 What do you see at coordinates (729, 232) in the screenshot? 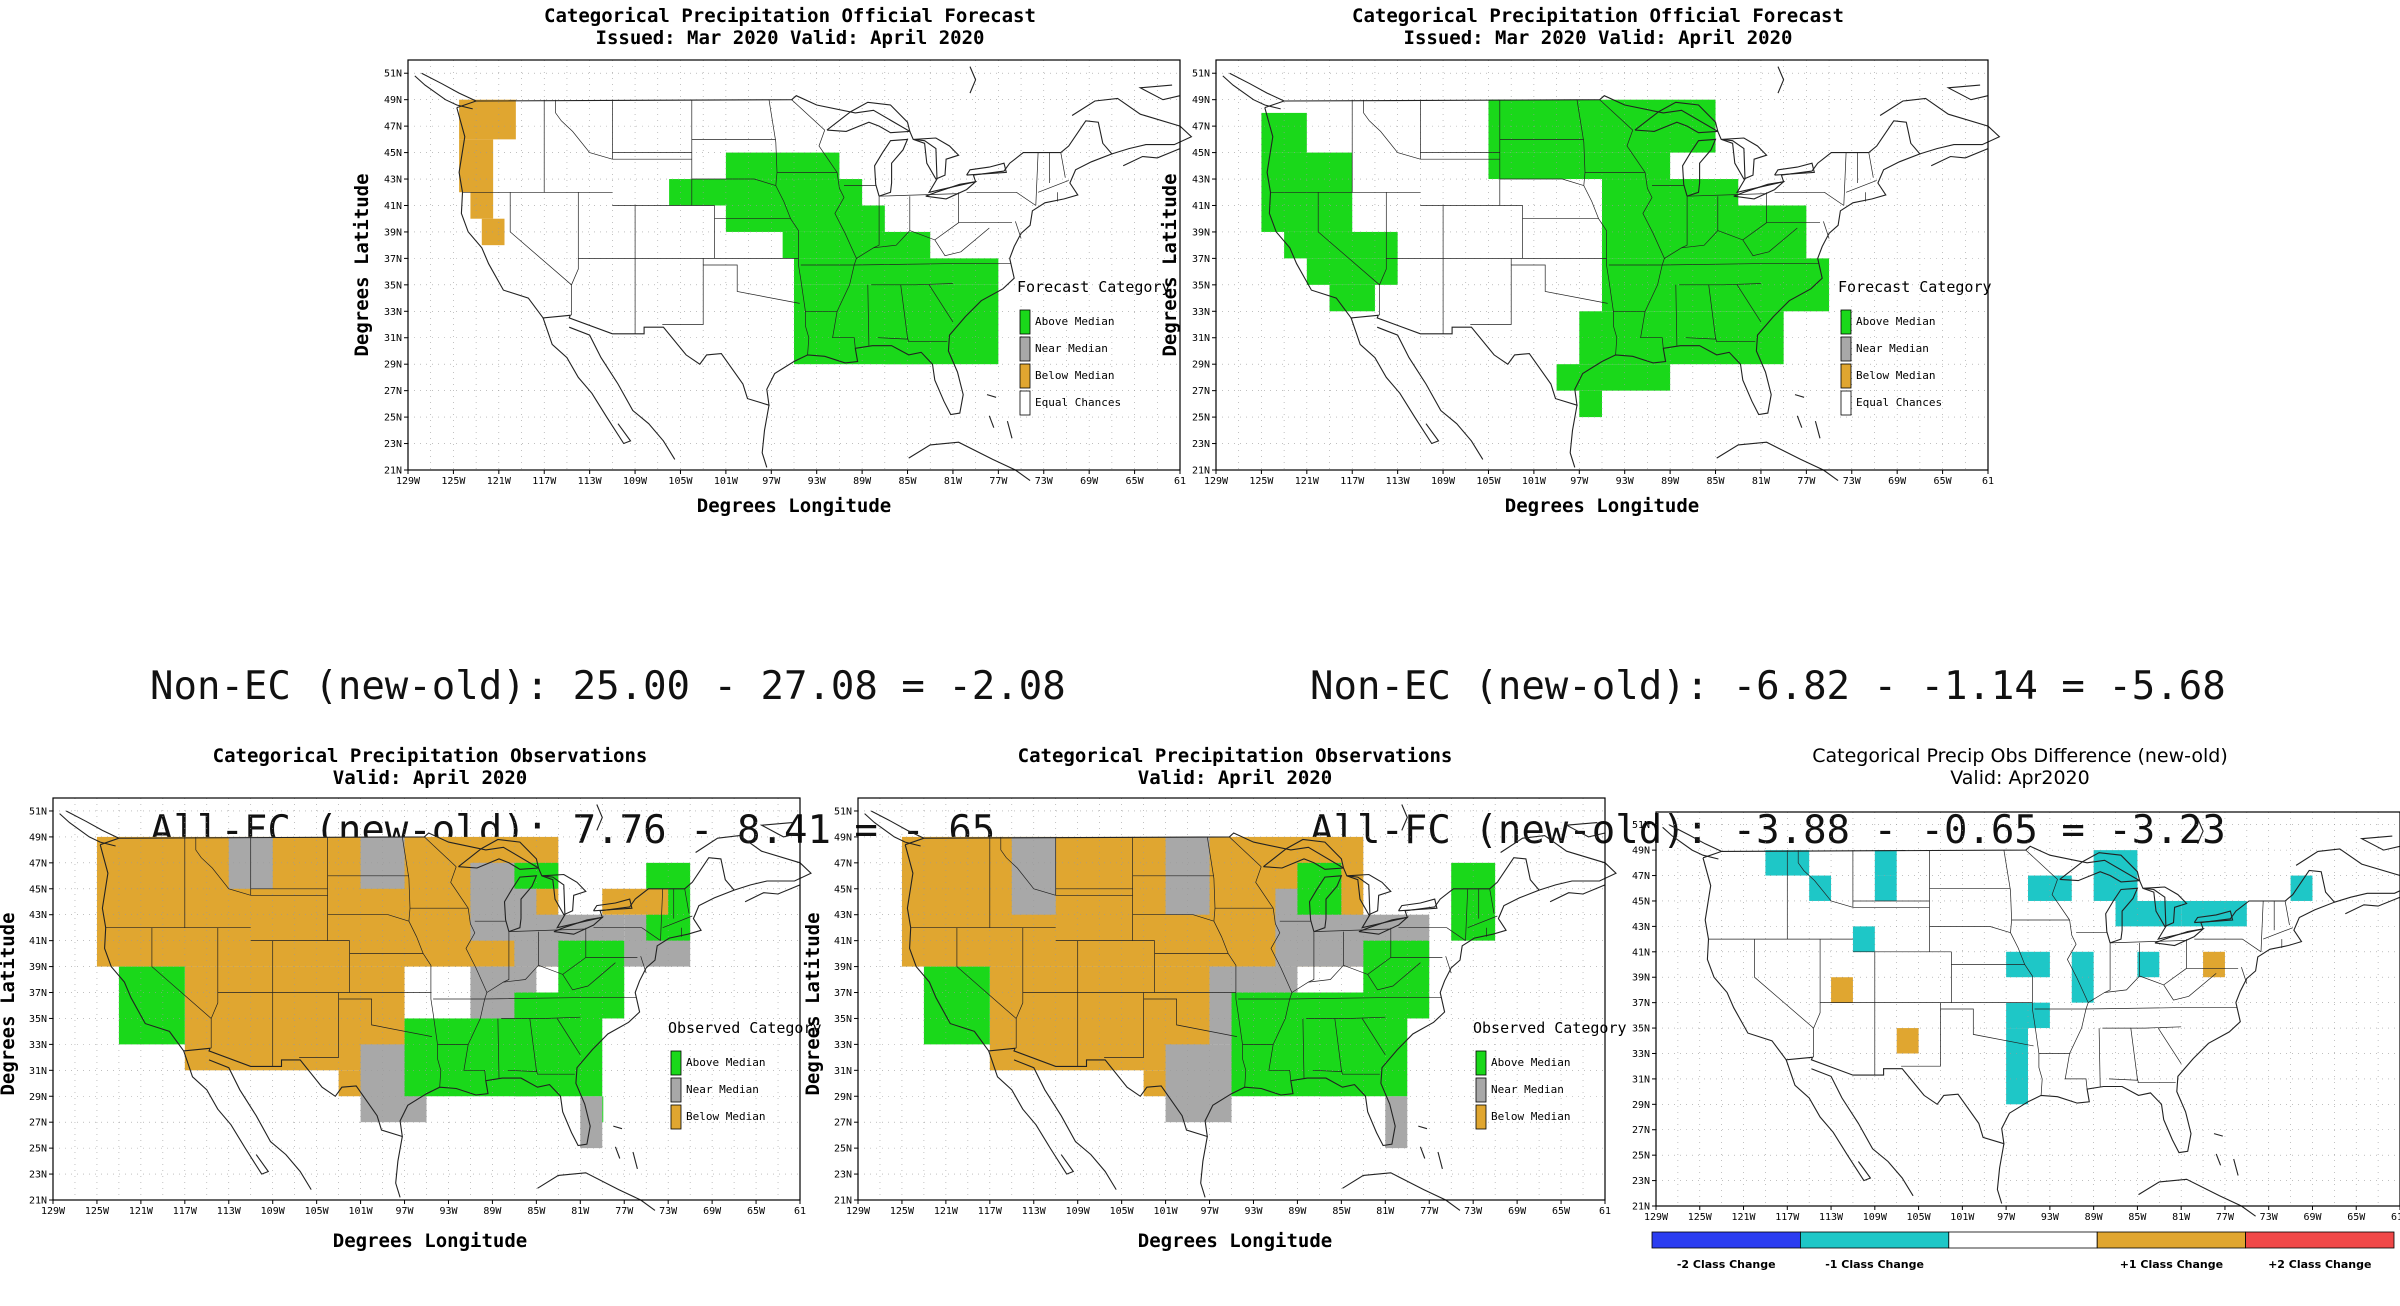
I see `precip-category-boxes` at bounding box center [729, 232].